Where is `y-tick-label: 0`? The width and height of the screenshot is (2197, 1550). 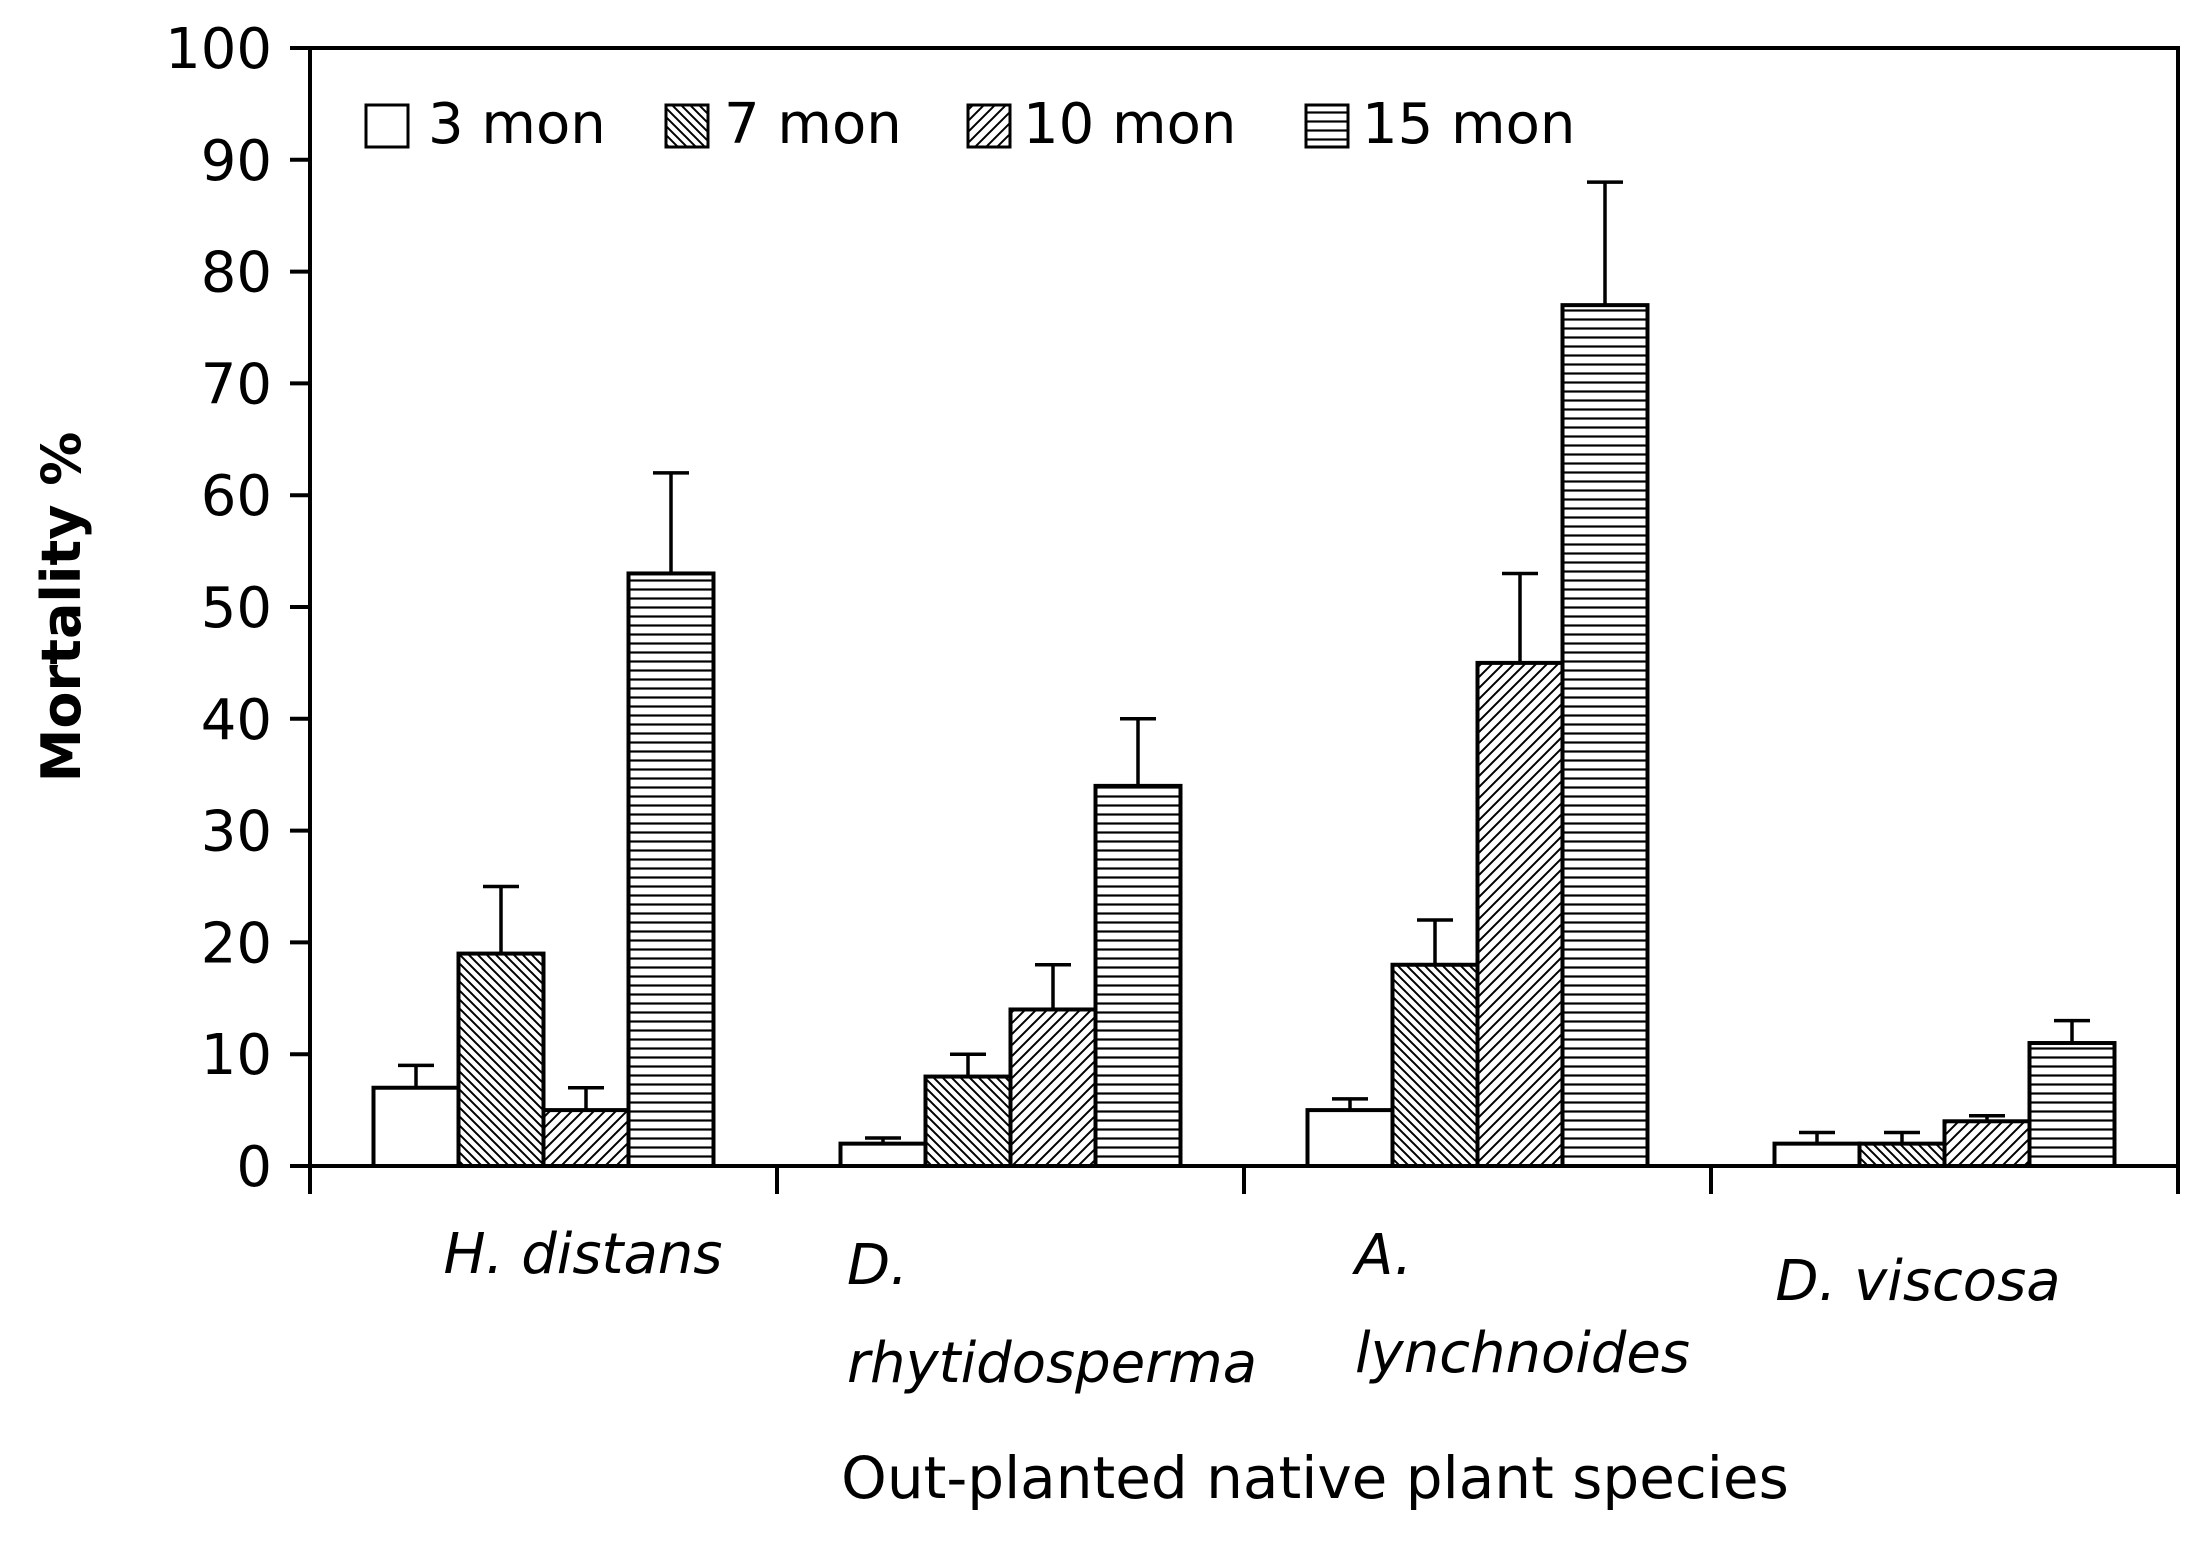 y-tick-label: 0 is located at coordinates (254, 1167).